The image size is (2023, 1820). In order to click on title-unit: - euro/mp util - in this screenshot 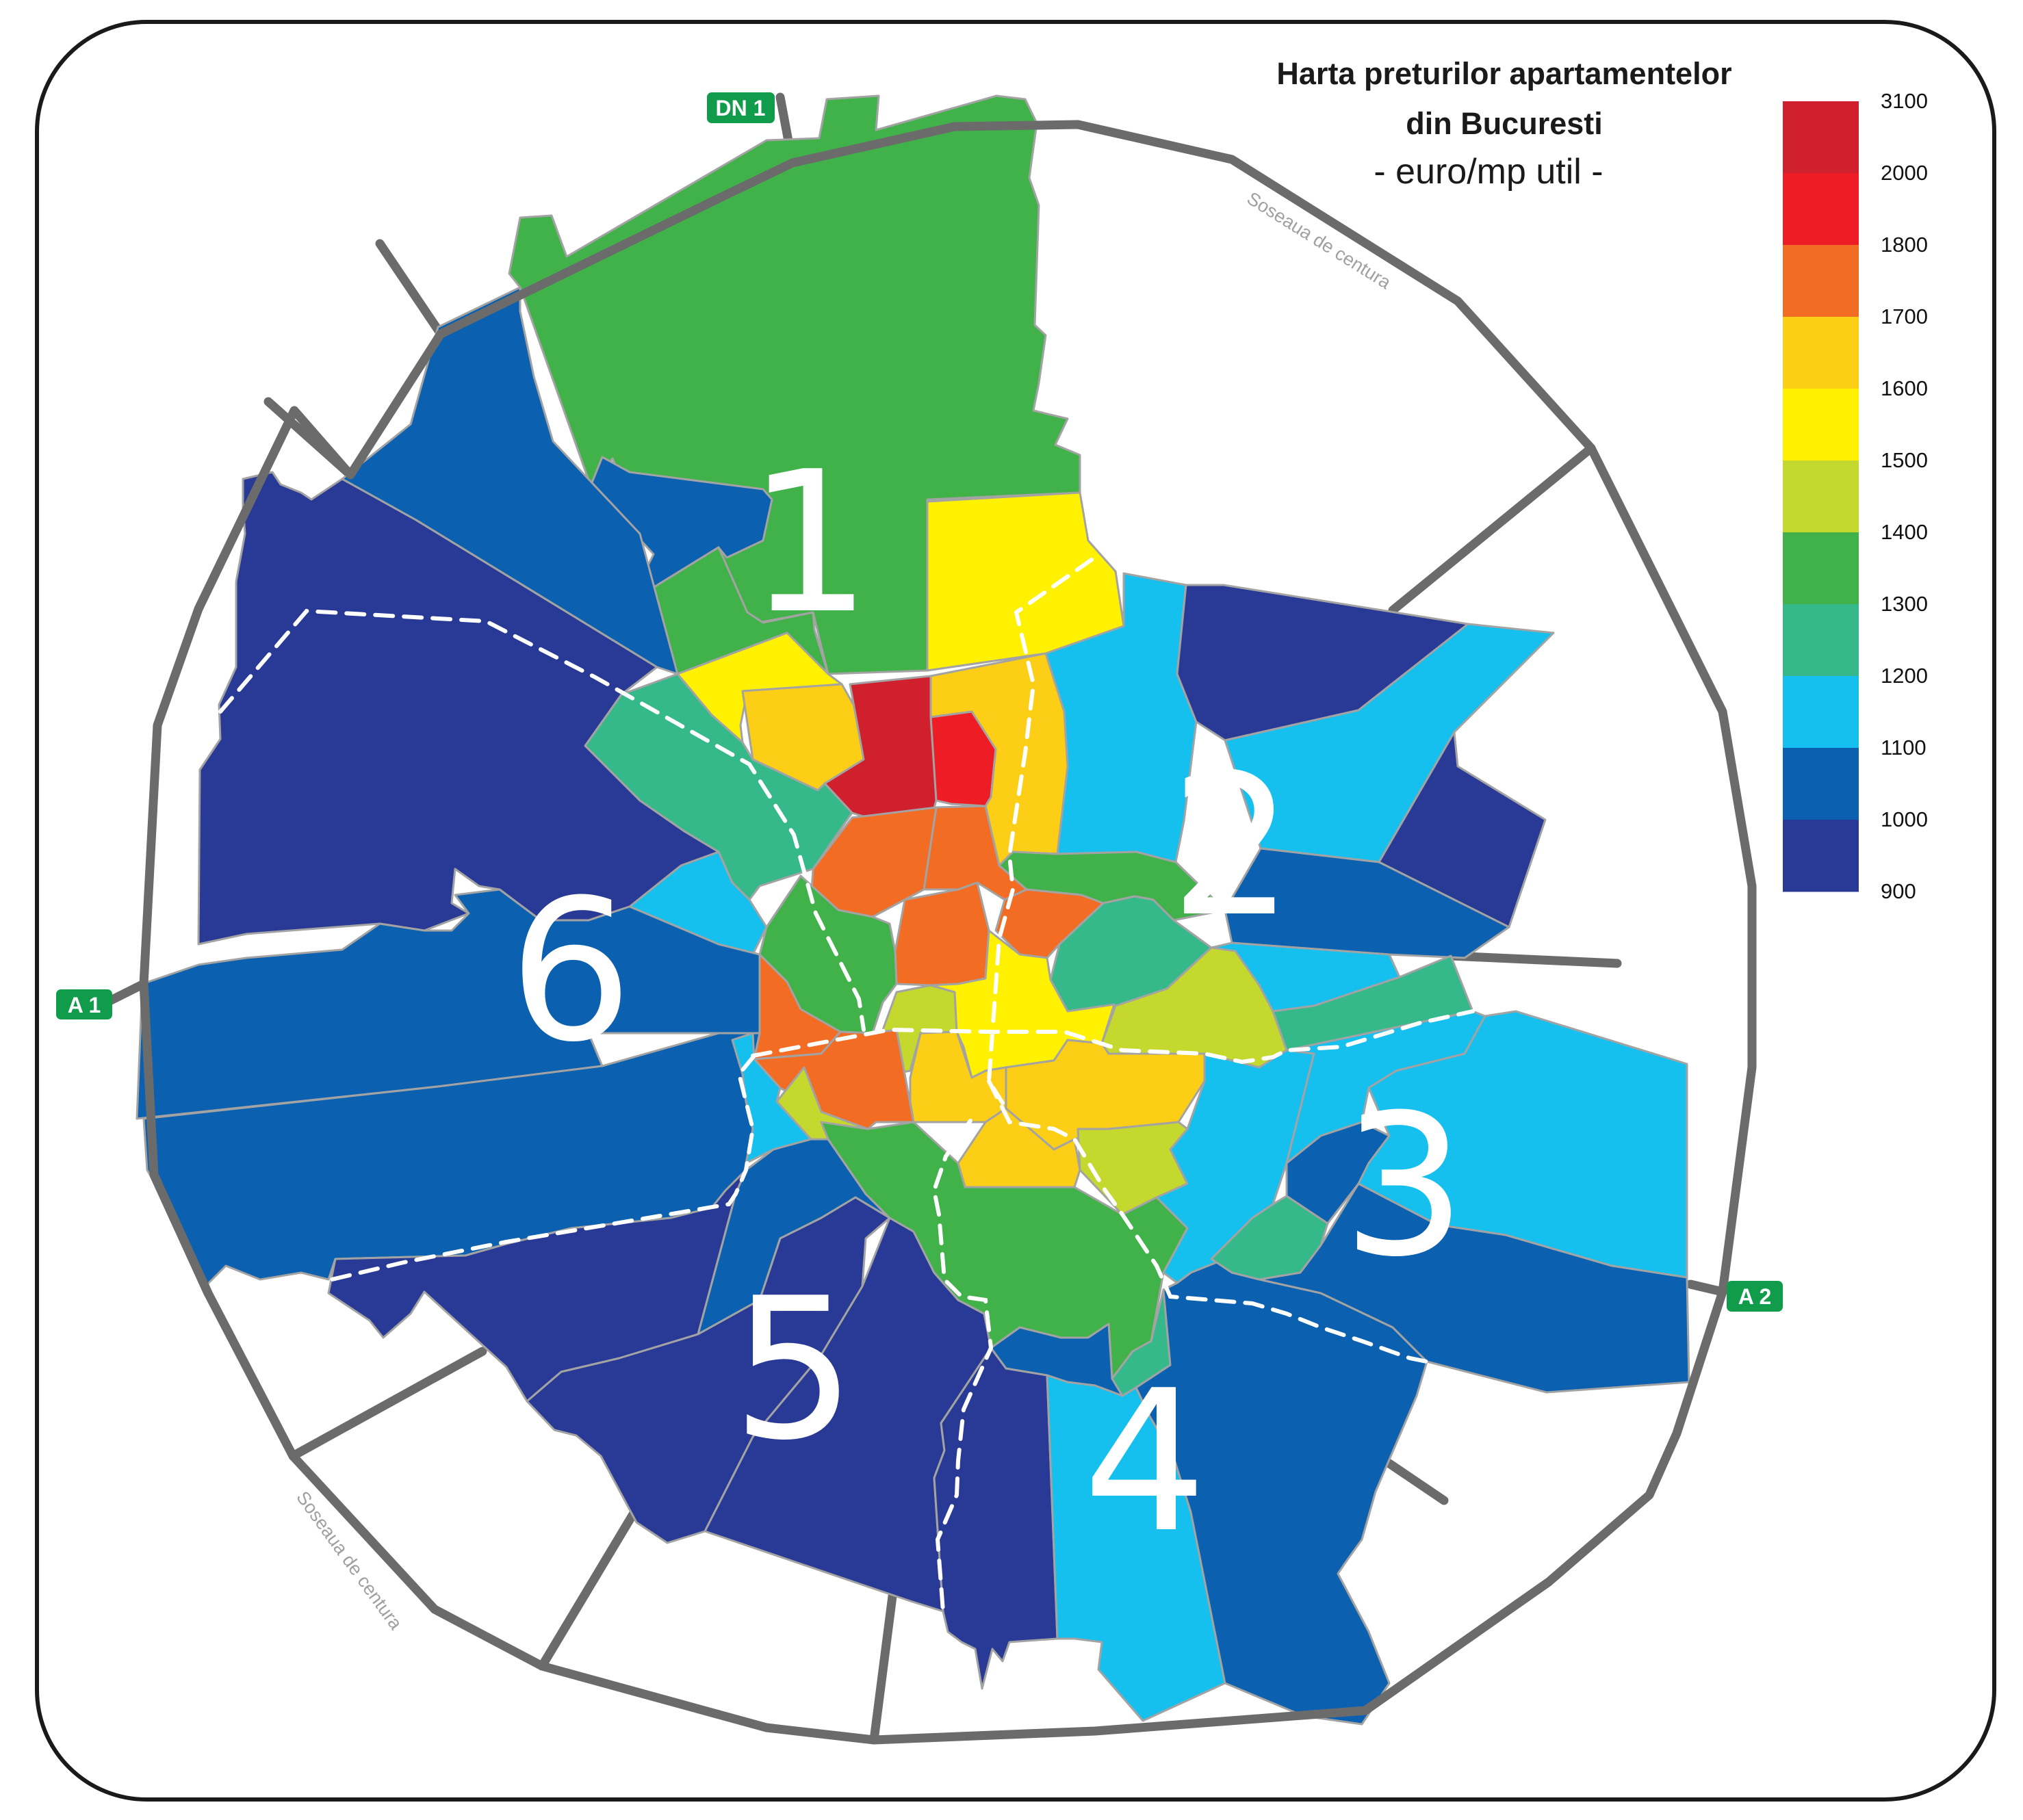, I will do `click(1488, 172)`.